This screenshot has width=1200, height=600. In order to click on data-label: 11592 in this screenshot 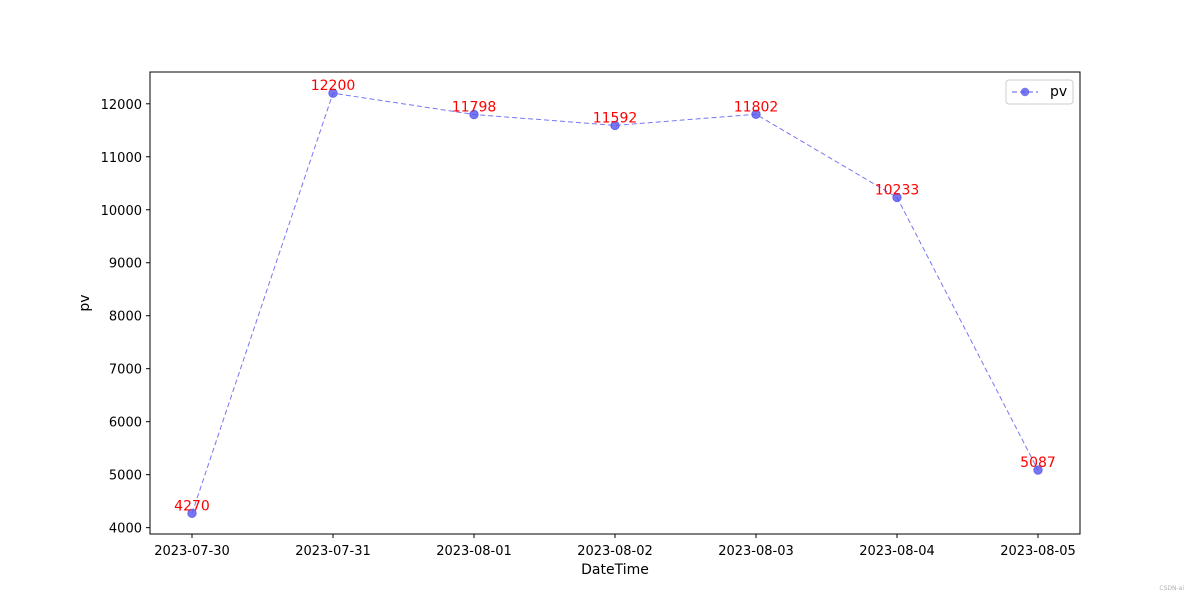, I will do `click(615, 118)`.